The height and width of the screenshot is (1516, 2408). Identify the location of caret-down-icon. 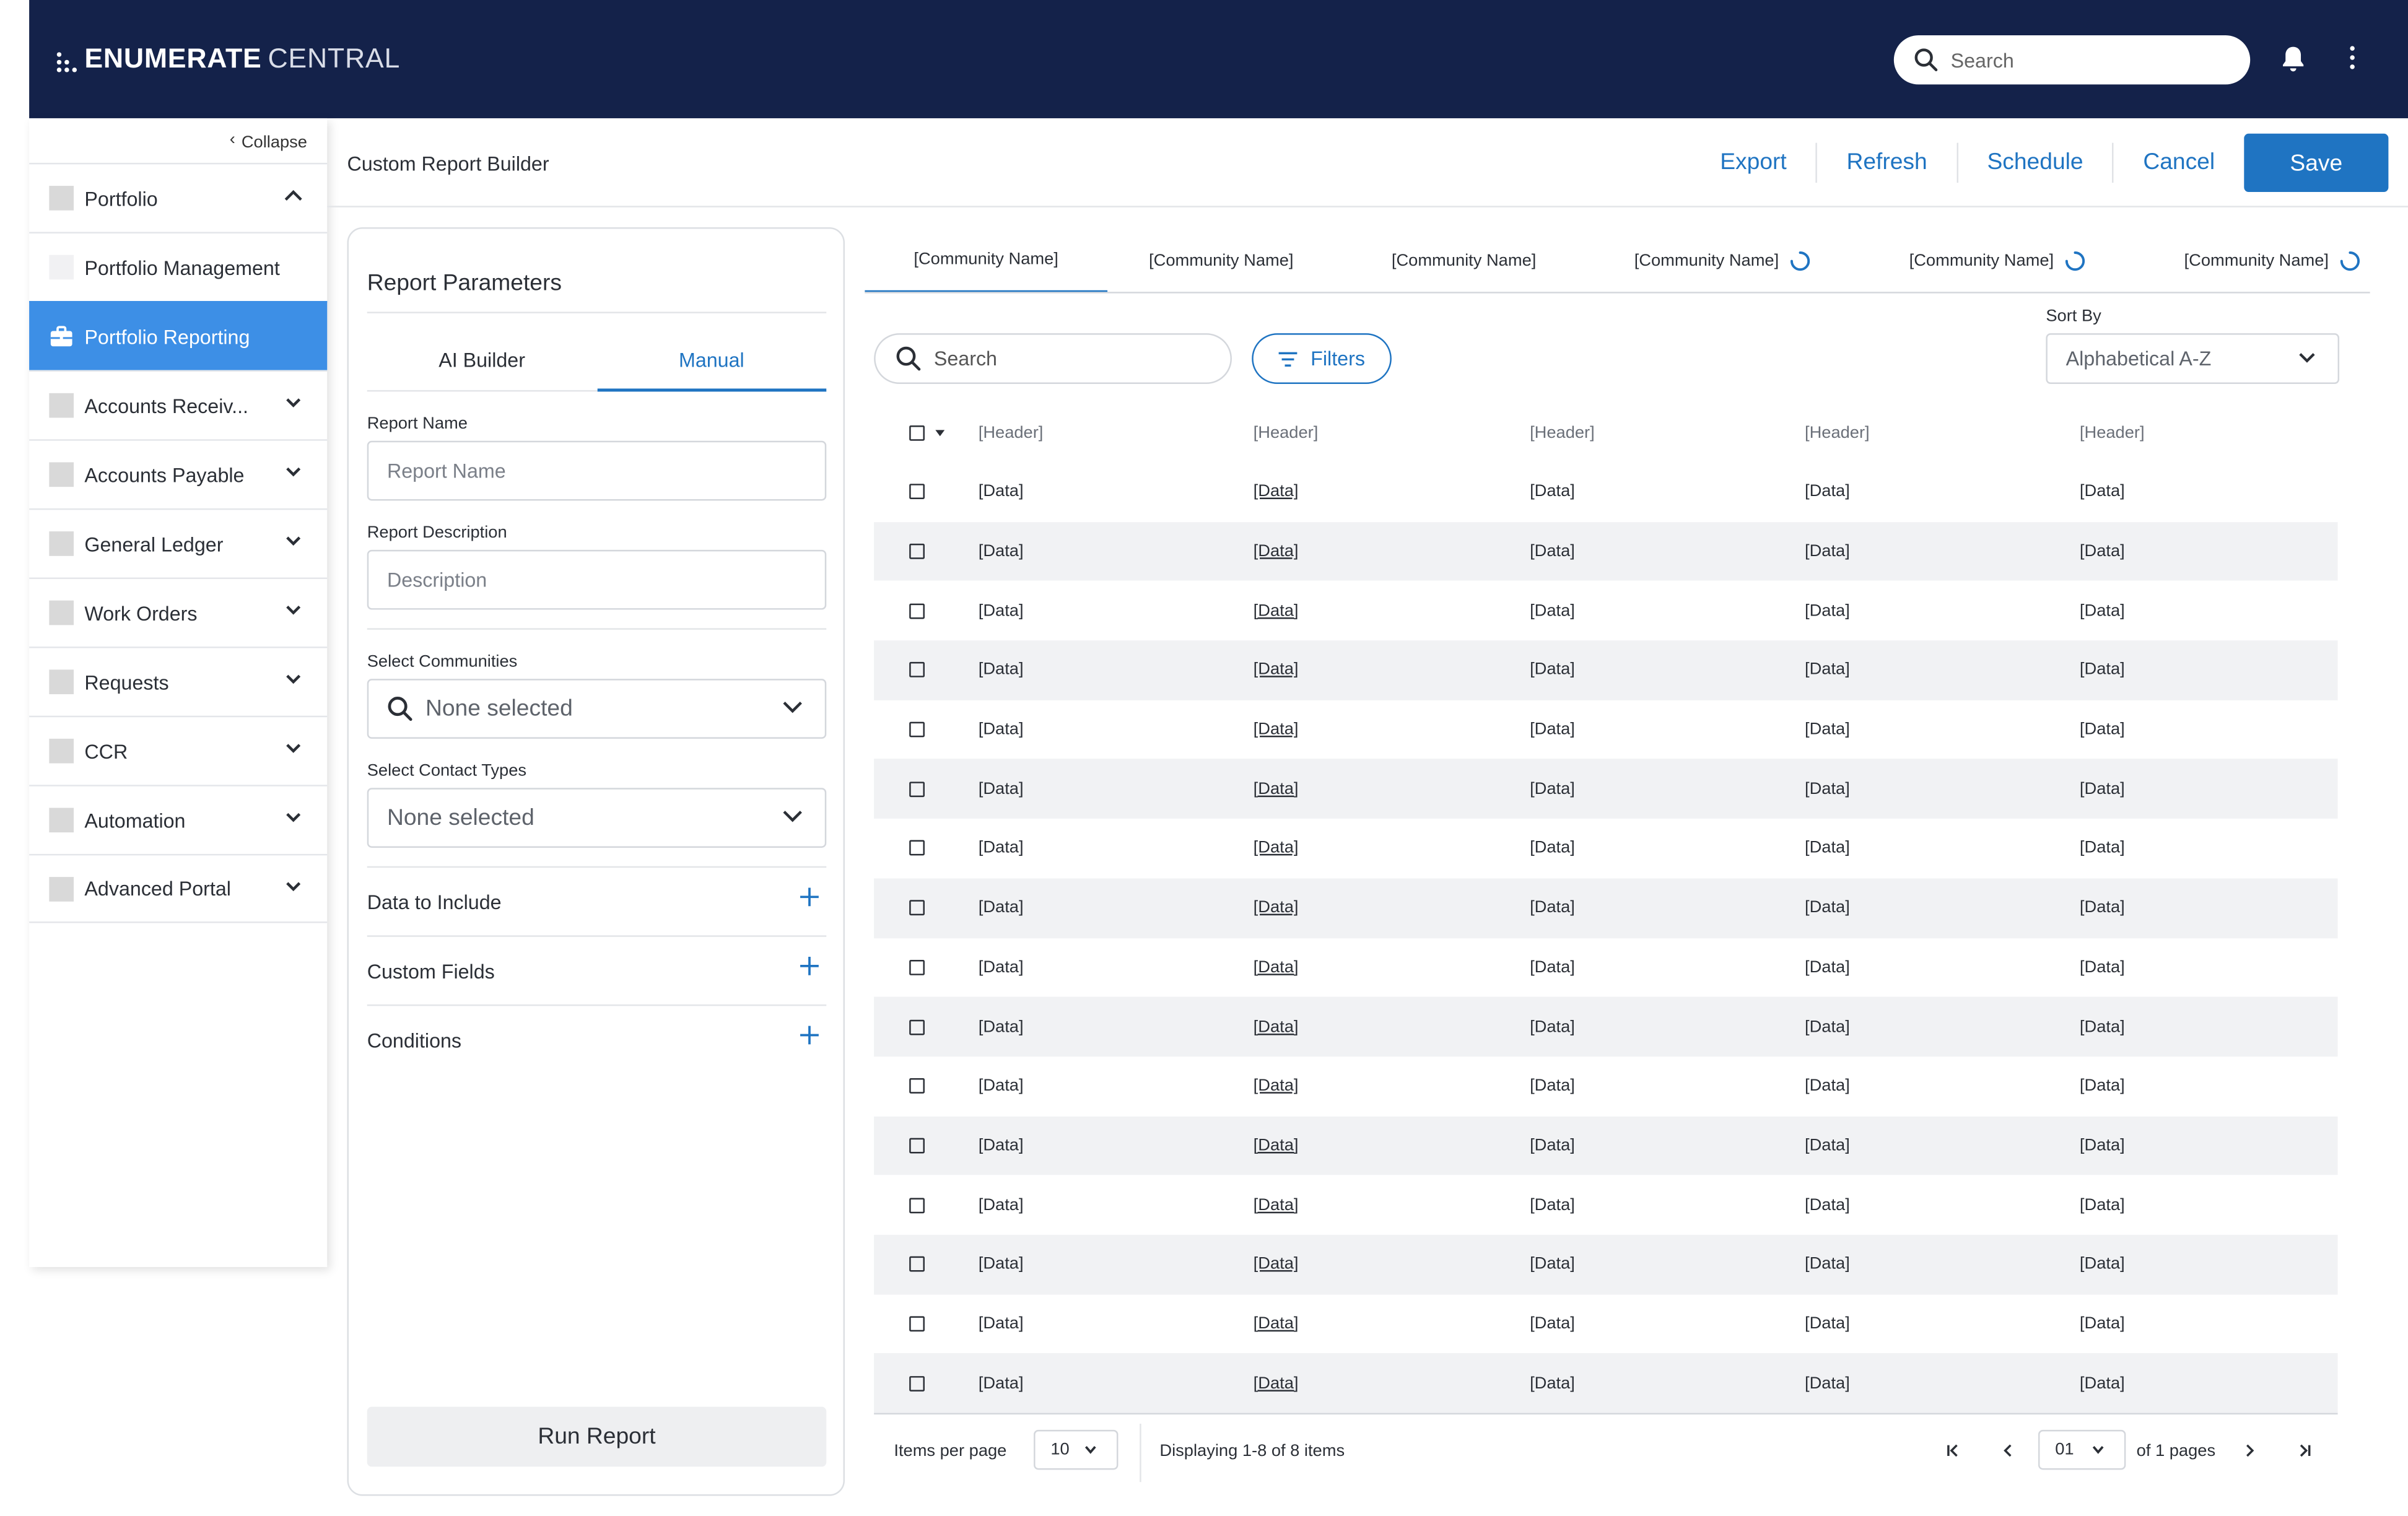
(940, 433).